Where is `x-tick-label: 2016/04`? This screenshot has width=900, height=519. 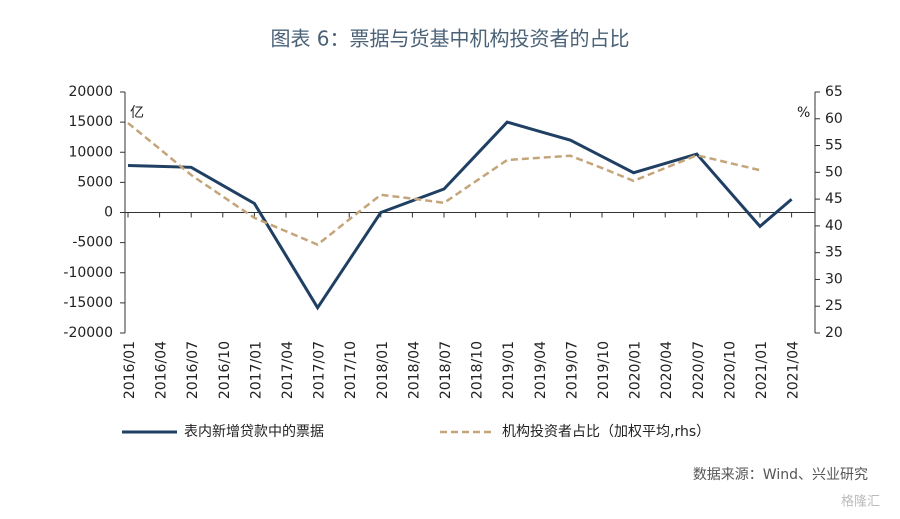
x-tick-label: 2016/04 is located at coordinates (162, 370).